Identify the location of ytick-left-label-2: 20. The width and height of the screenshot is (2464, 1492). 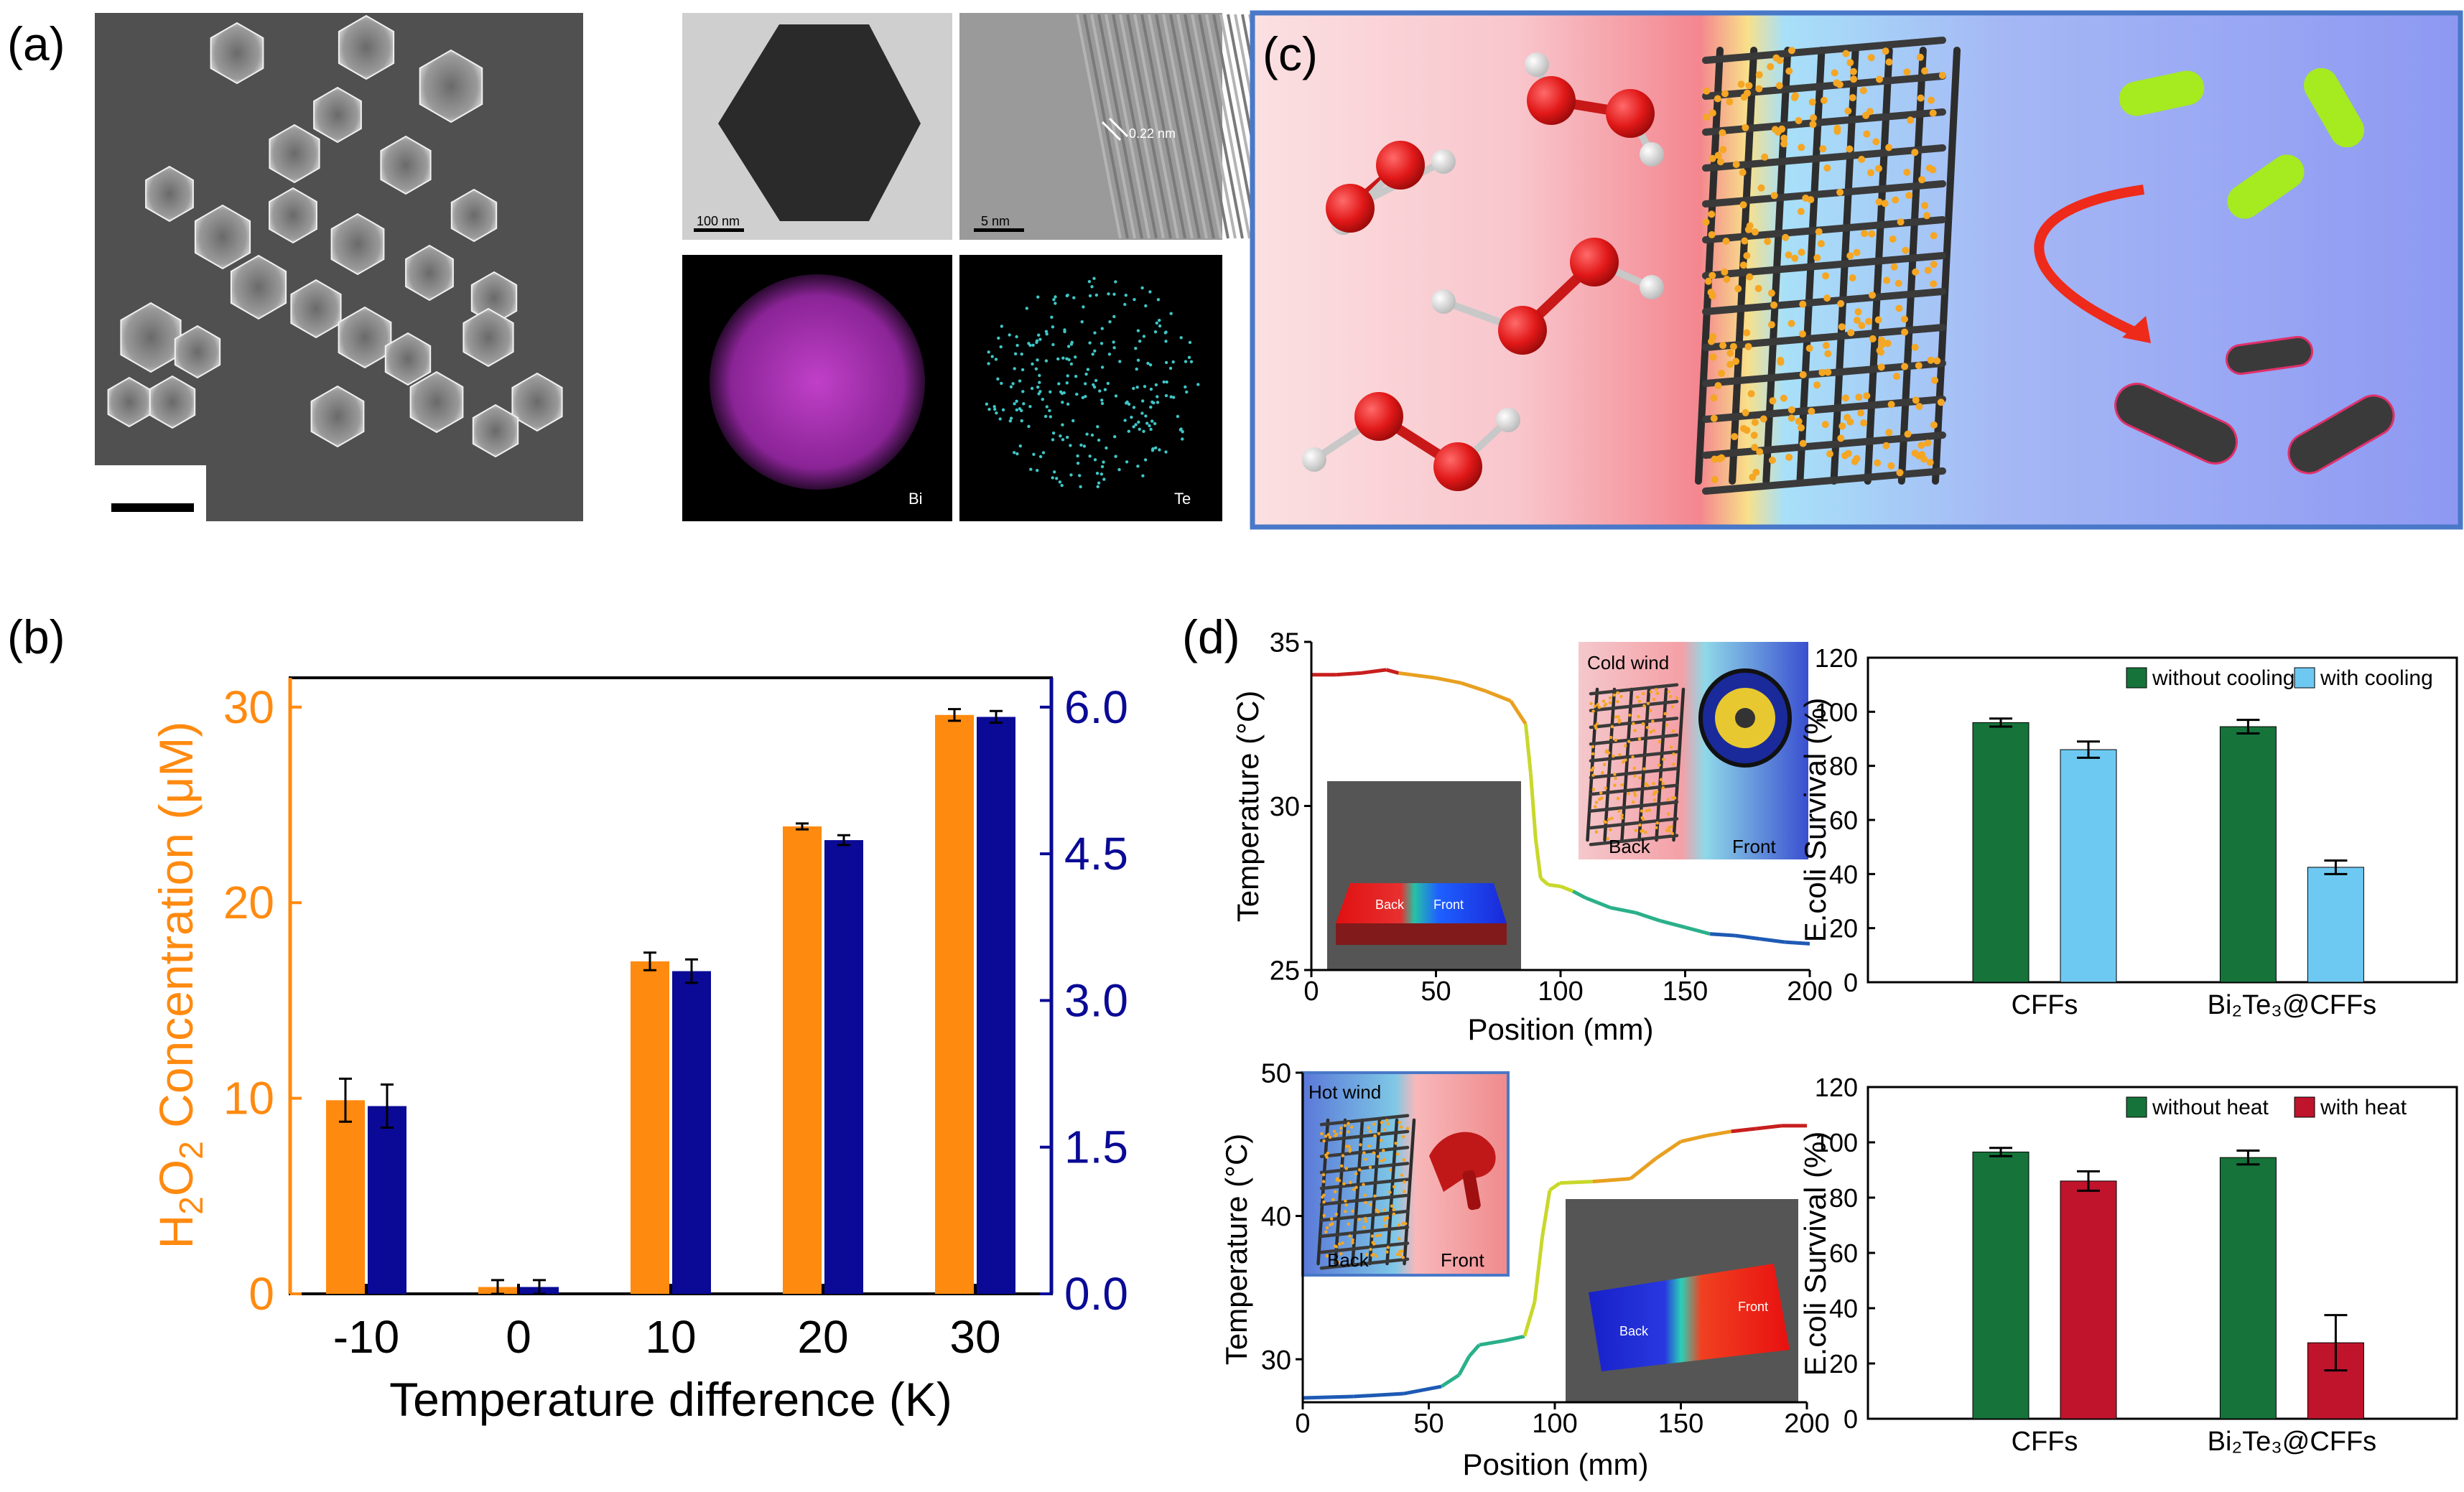
(248, 902).